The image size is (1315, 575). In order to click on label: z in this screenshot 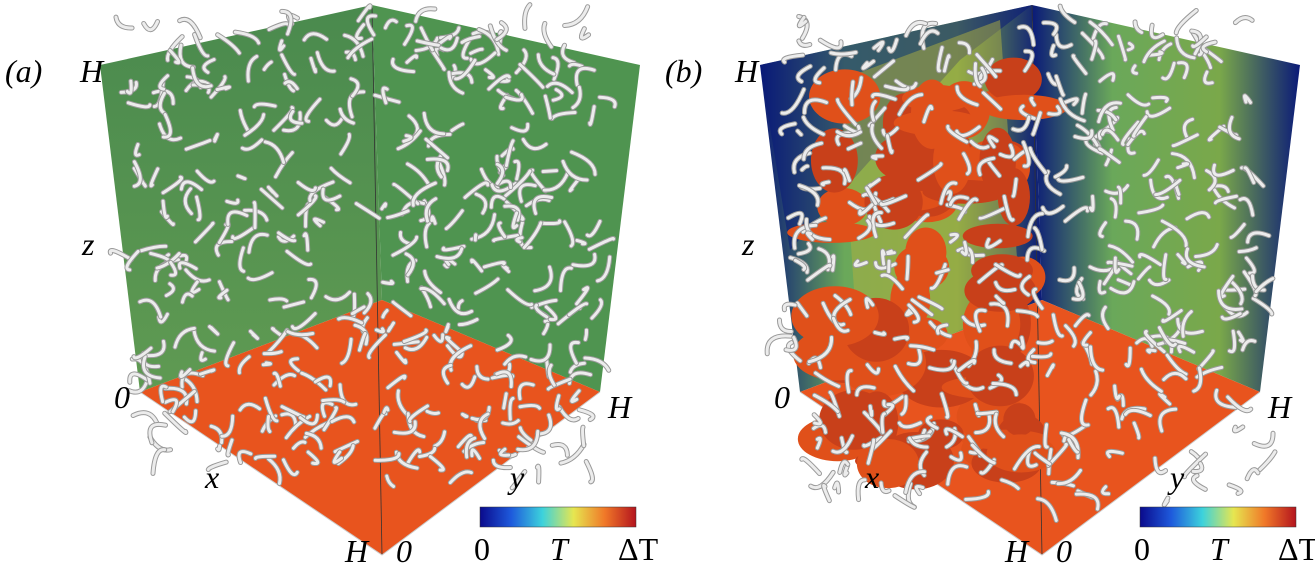, I will do `click(88, 244)`.